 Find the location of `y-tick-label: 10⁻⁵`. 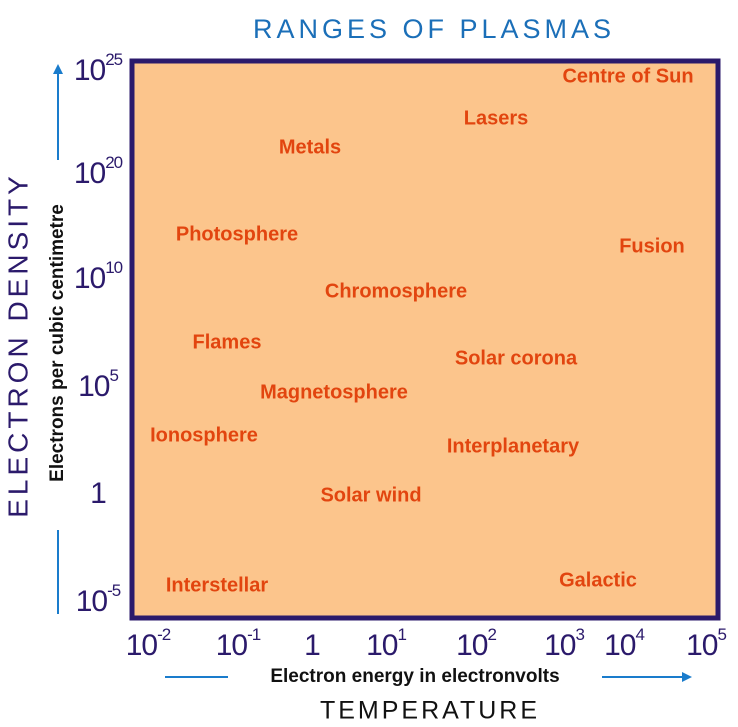

y-tick-label: 10⁻⁵ is located at coordinates (98, 599).